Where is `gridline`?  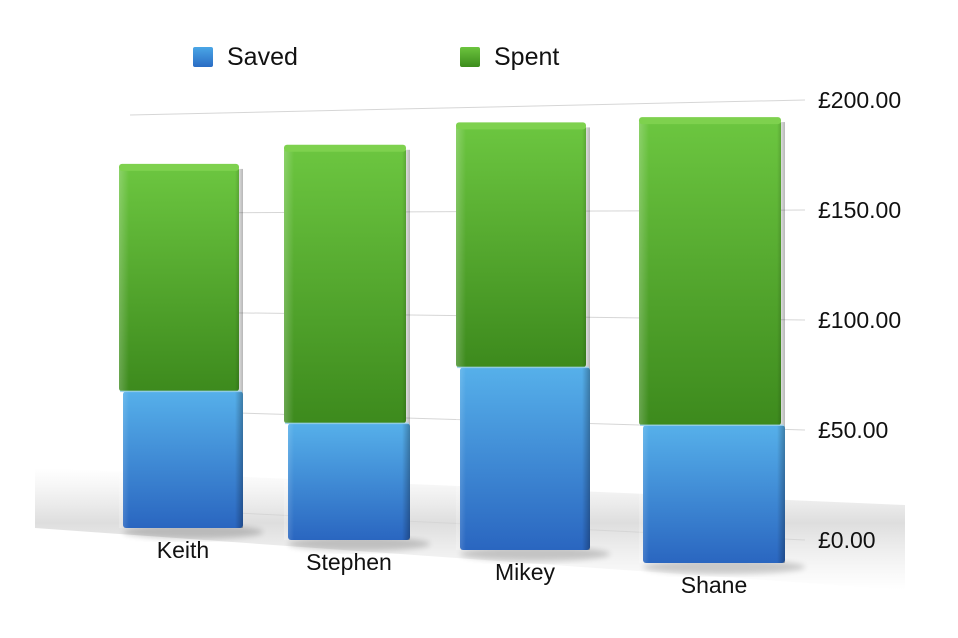
gridline is located at coordinates (467, 107).